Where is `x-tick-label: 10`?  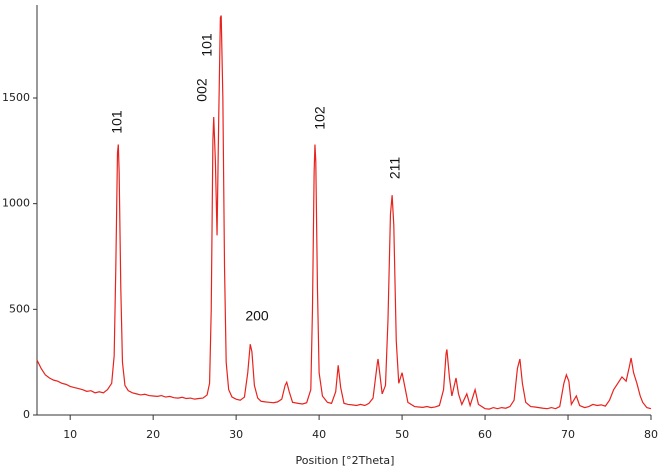 x-tick-label: 10 is located at coordinates (70, 434).